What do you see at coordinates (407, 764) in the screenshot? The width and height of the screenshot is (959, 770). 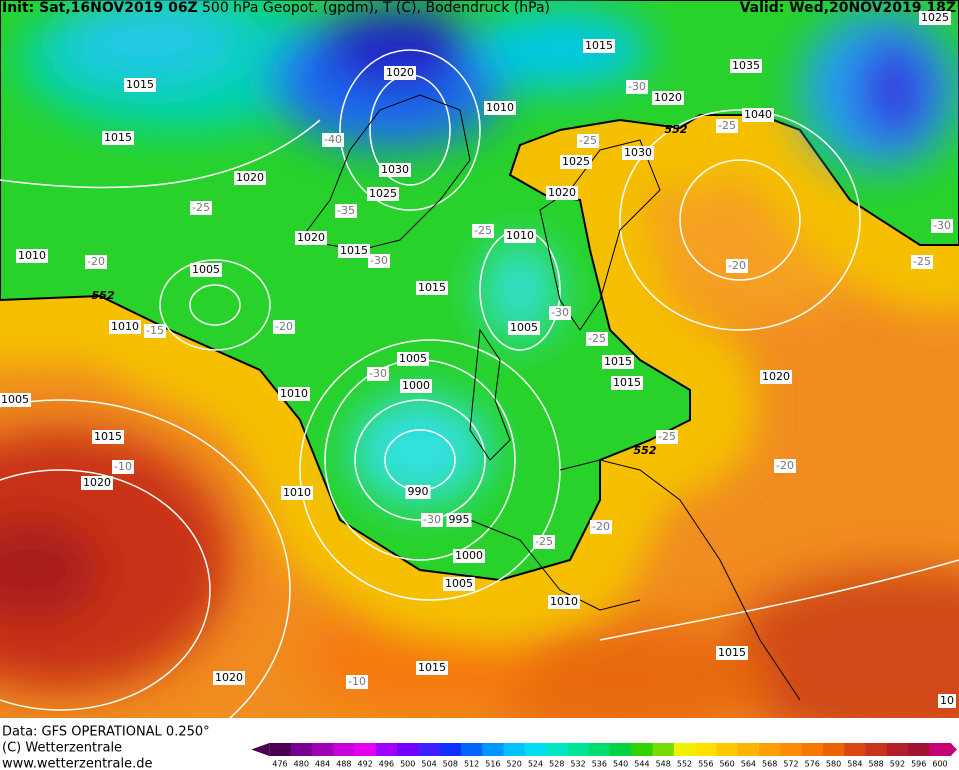 I see `colorbar-tick-label: 500` at bounding box center [407, 764].